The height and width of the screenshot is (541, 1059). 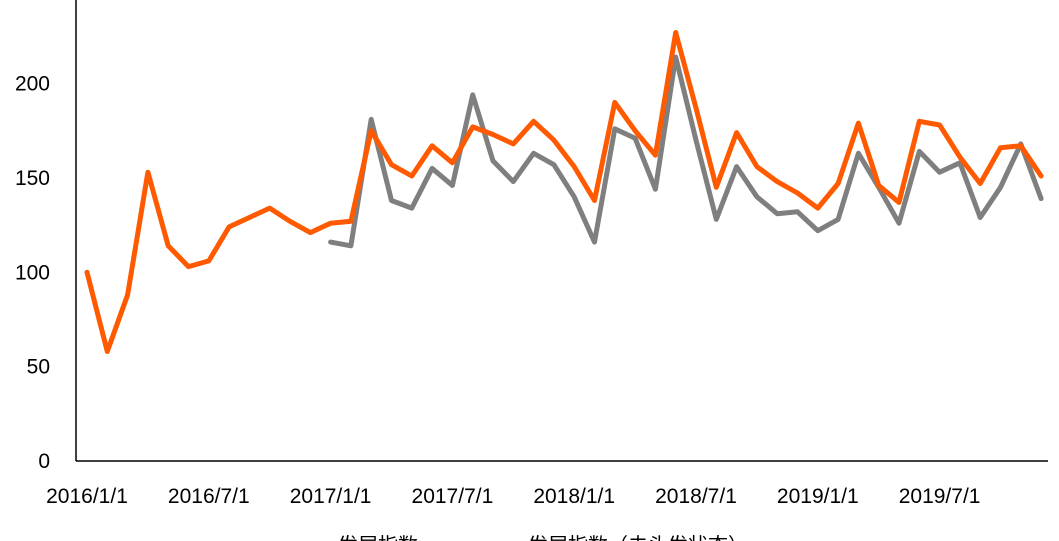 What do you see at coordinates (87, 496) in the screenshot?
I see `x-tick-label: 2016/1/1` at bounding box center [87, 496].